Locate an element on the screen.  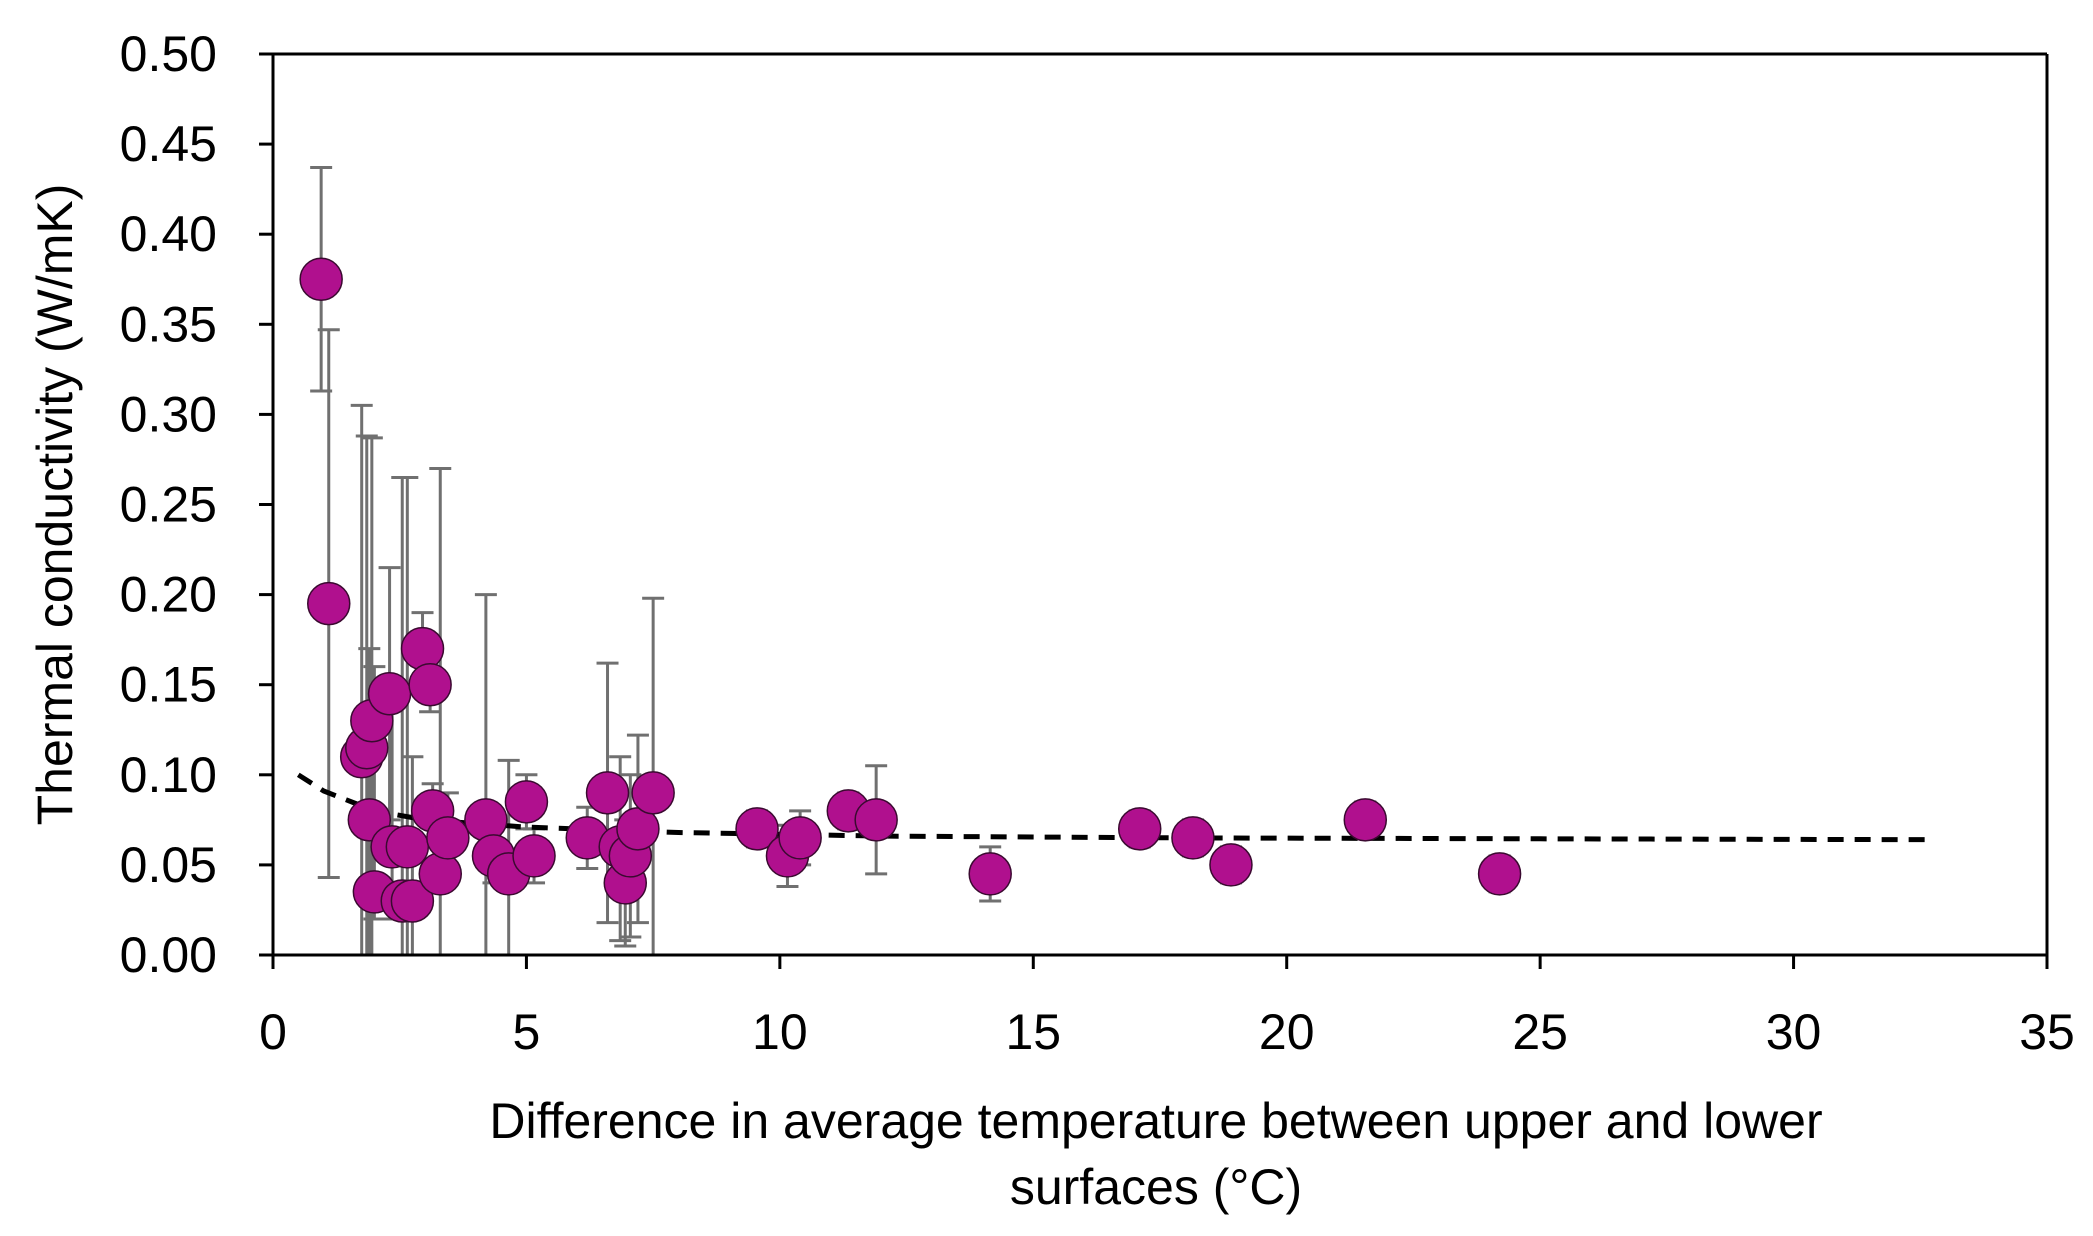
y-tick-label: 0.35 is located at coordinates (168, 324).